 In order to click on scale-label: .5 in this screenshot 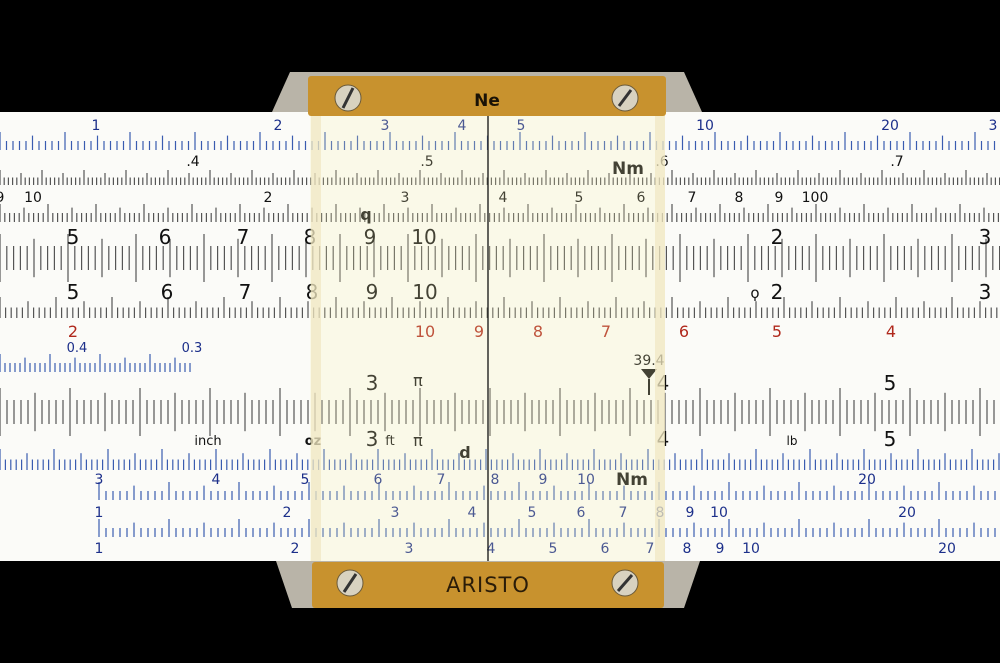, I will do `click(426, 162)`.